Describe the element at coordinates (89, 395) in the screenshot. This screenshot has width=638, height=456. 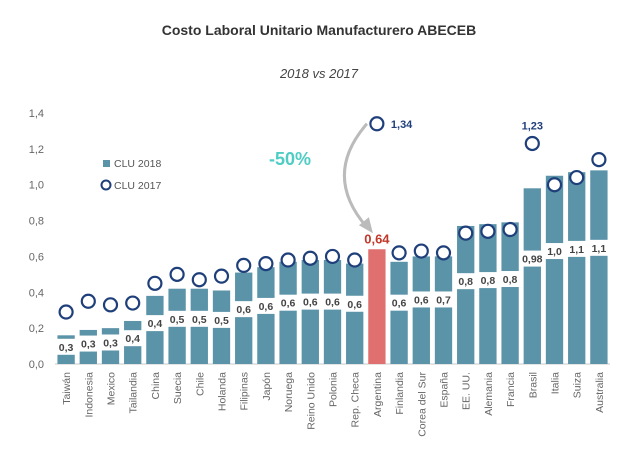
I see `x-tick-label: Indonesia` at that location.